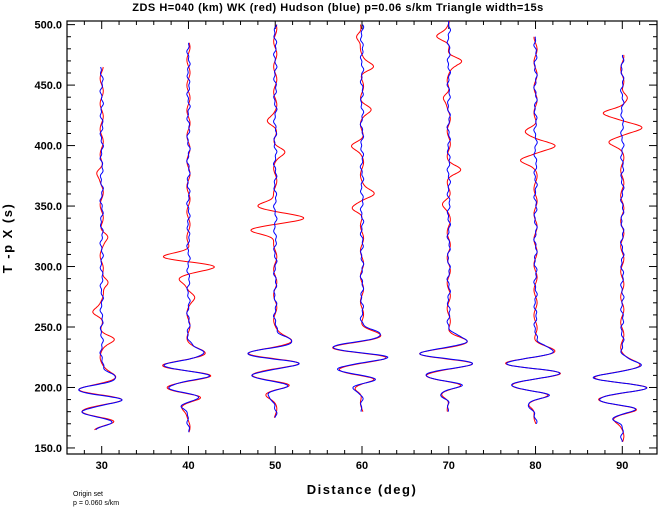 The height and width of the screenshot is (508, 659). I want to click on y-tick-label: 450.0, so click(48, 86).